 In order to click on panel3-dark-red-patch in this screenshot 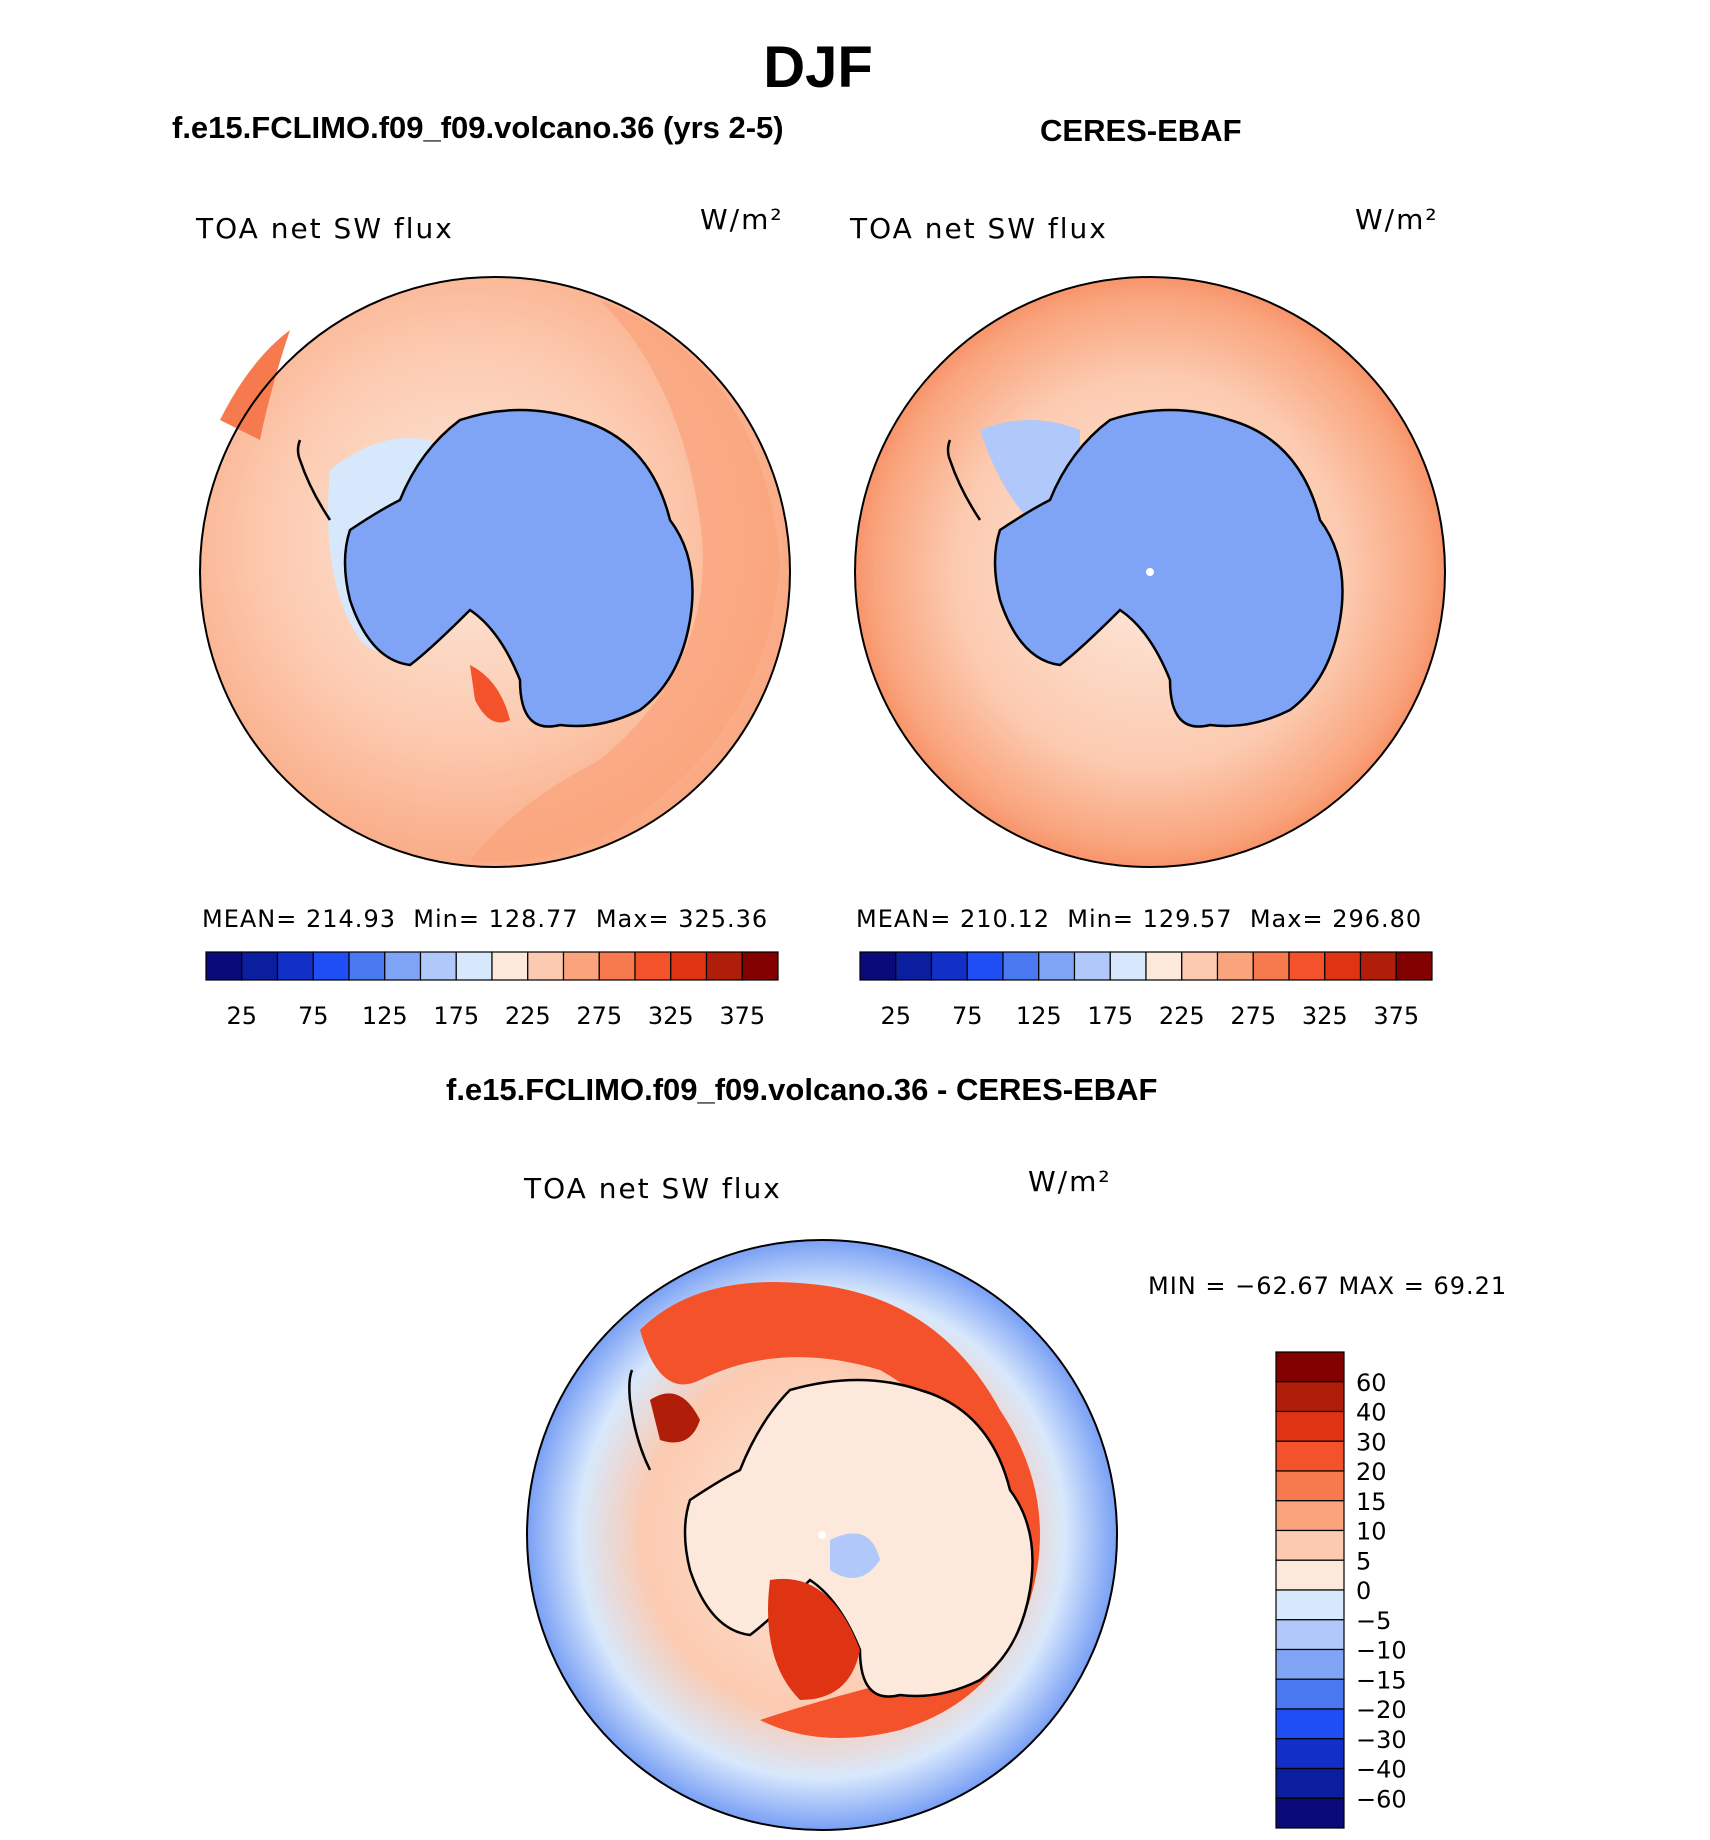, I will do `click(675, 1418)`.